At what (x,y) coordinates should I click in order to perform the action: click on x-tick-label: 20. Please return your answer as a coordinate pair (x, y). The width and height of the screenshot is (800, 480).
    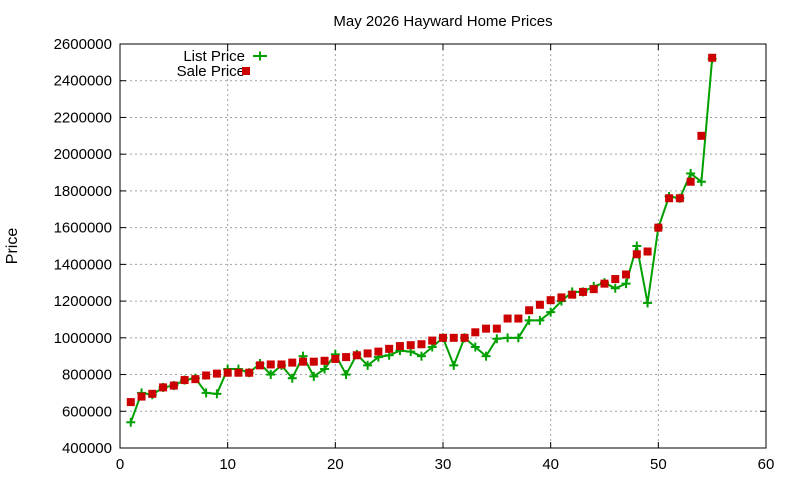
    Looking at the image, I should click on (335, 464).